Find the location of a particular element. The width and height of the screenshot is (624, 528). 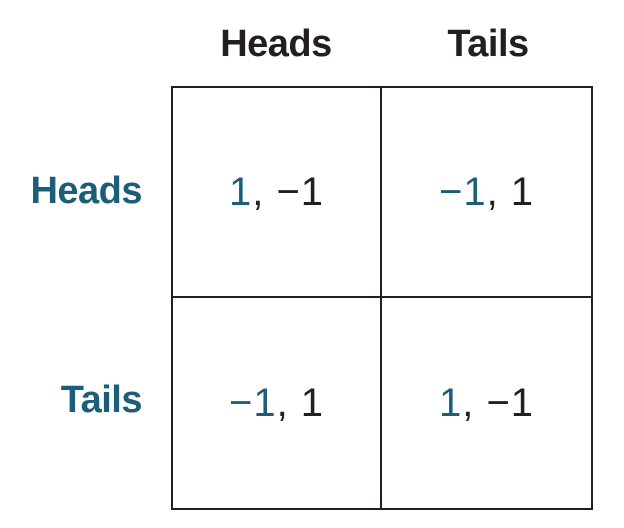

row-header-tails: Tails is located at coordinates (101, 400).